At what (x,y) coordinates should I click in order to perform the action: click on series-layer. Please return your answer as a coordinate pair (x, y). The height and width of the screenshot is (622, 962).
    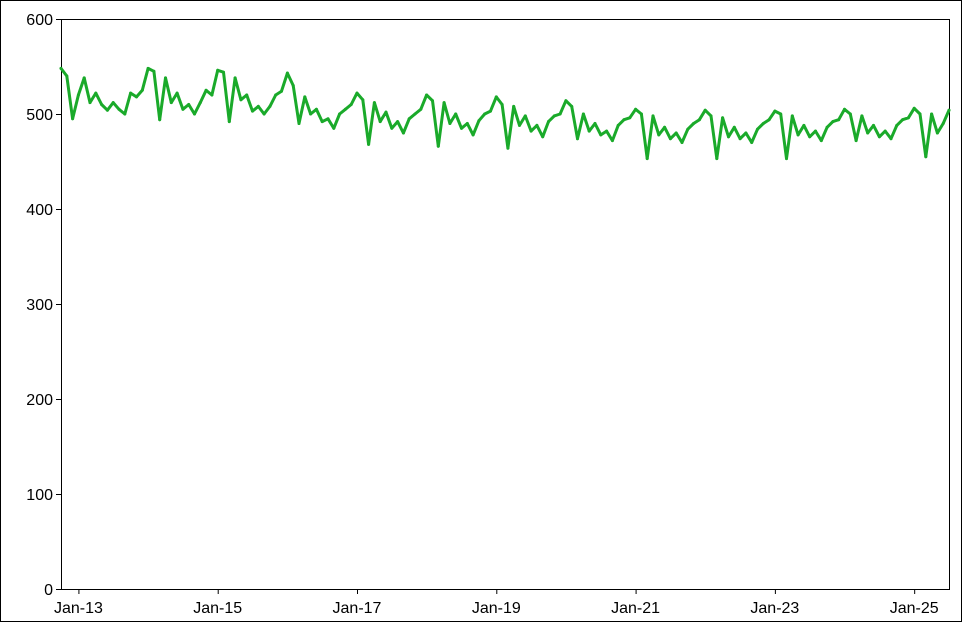
    Looking at the image, I should click on (505, 113).